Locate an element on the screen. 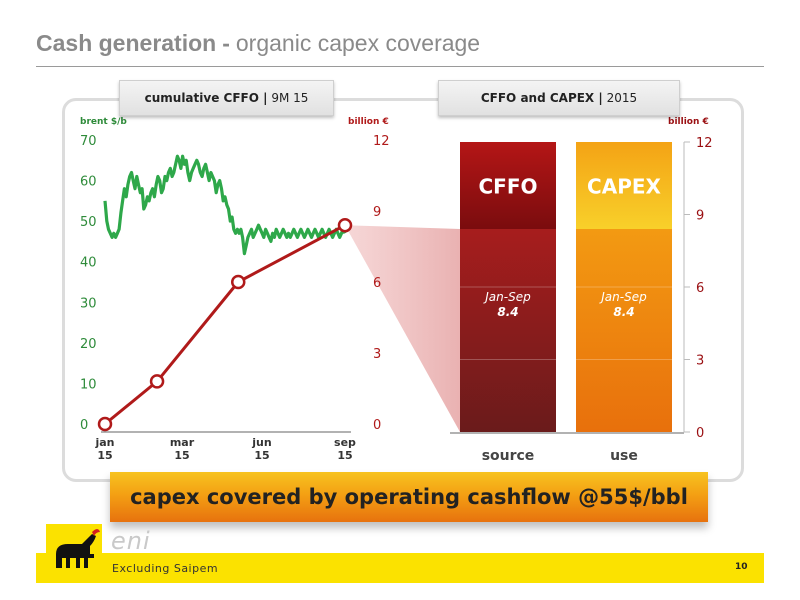 This screenshot has width=800, height=600. x-tick-label: sep 15 is located at coordinates (345, 449).